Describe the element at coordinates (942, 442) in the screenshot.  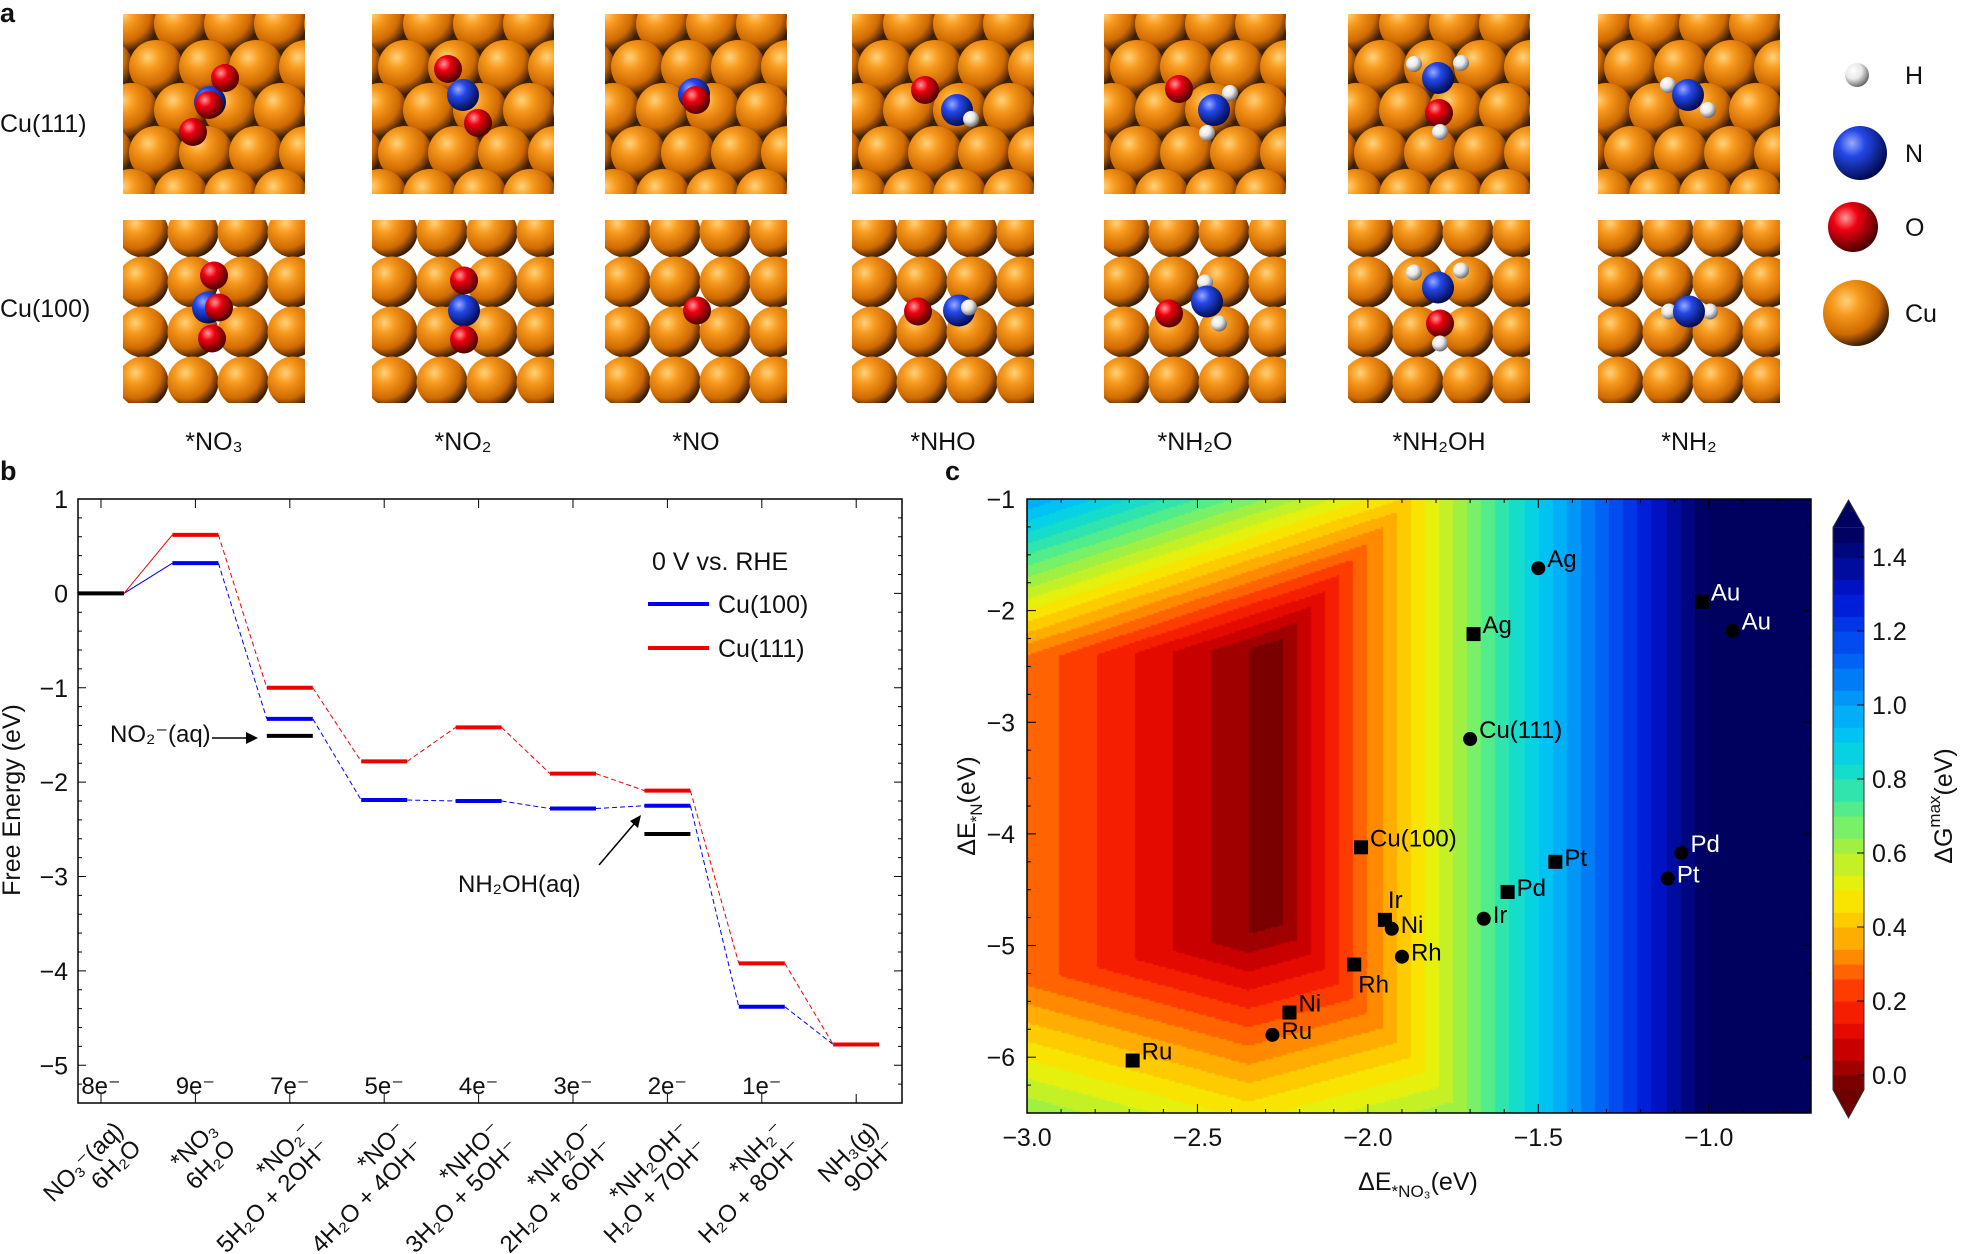
I see `species-label: *NHO` at that location.